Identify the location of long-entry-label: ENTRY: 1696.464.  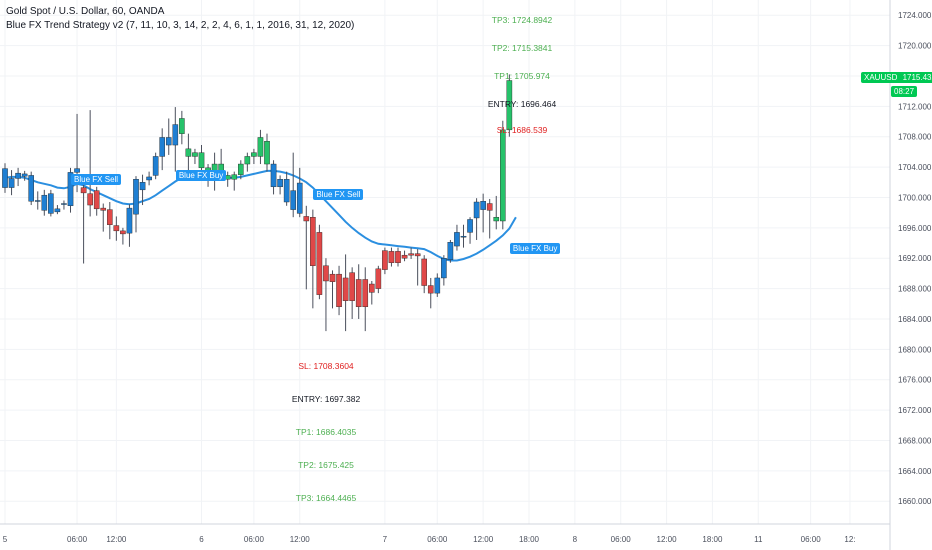
(522, 104).